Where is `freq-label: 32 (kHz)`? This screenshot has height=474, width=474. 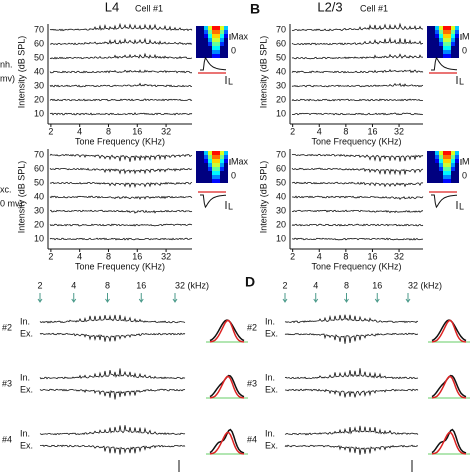
freq-label: 32 (kHz) is located at coordinates (425, 285).